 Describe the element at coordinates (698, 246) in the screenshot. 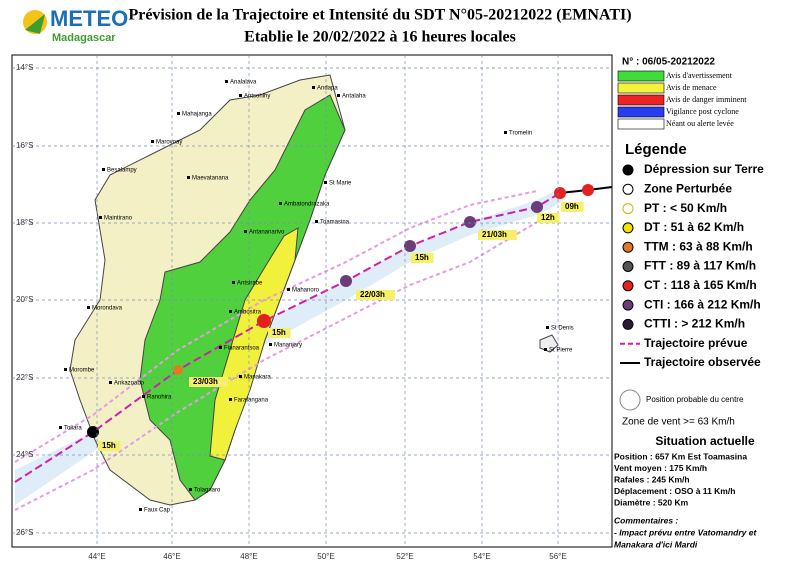

I see `legend-label: TTM : 63 à 88 Km/h` at that location.